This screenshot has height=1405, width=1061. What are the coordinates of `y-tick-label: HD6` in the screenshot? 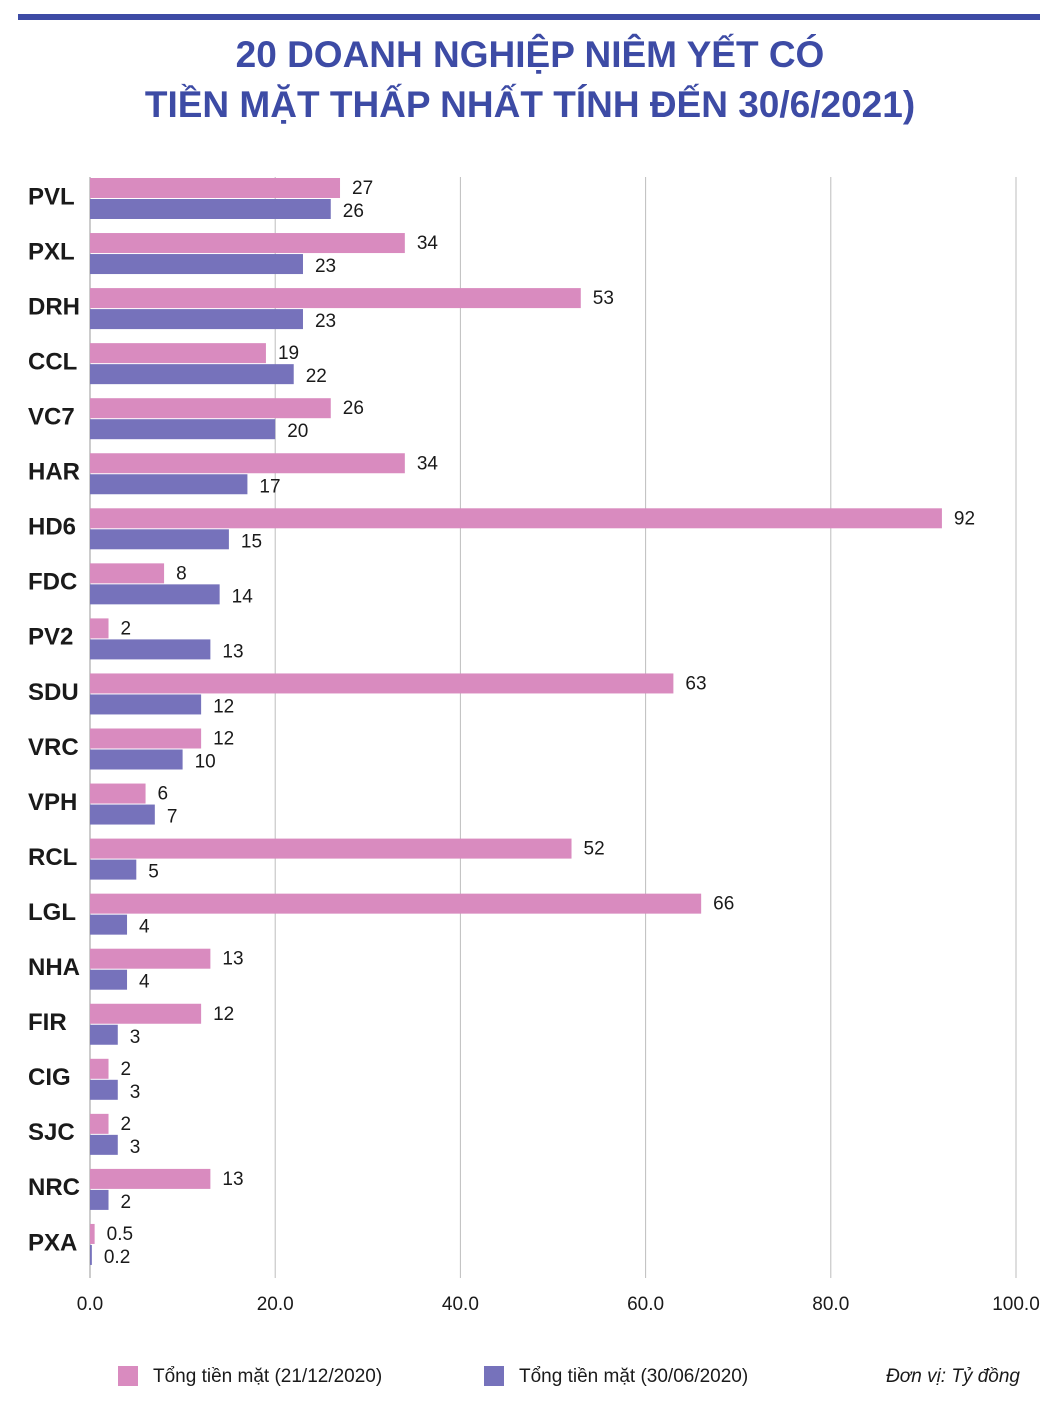 It's located at (52, 527).